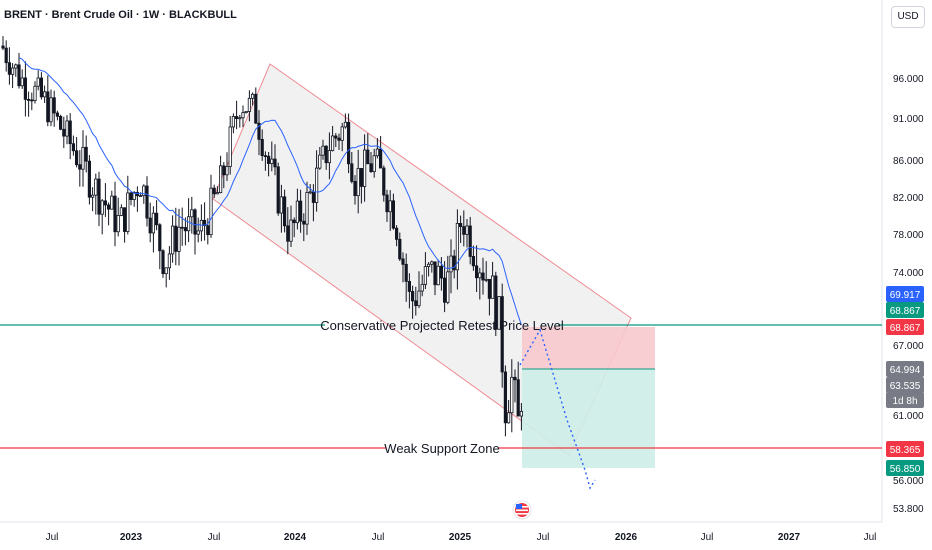 The width and height of the screenshot is (932, 550). What do you see at coordinates (905, 385) in the screenshot?
I see `price-badge: 63.535` at bounding box center [905, 385].